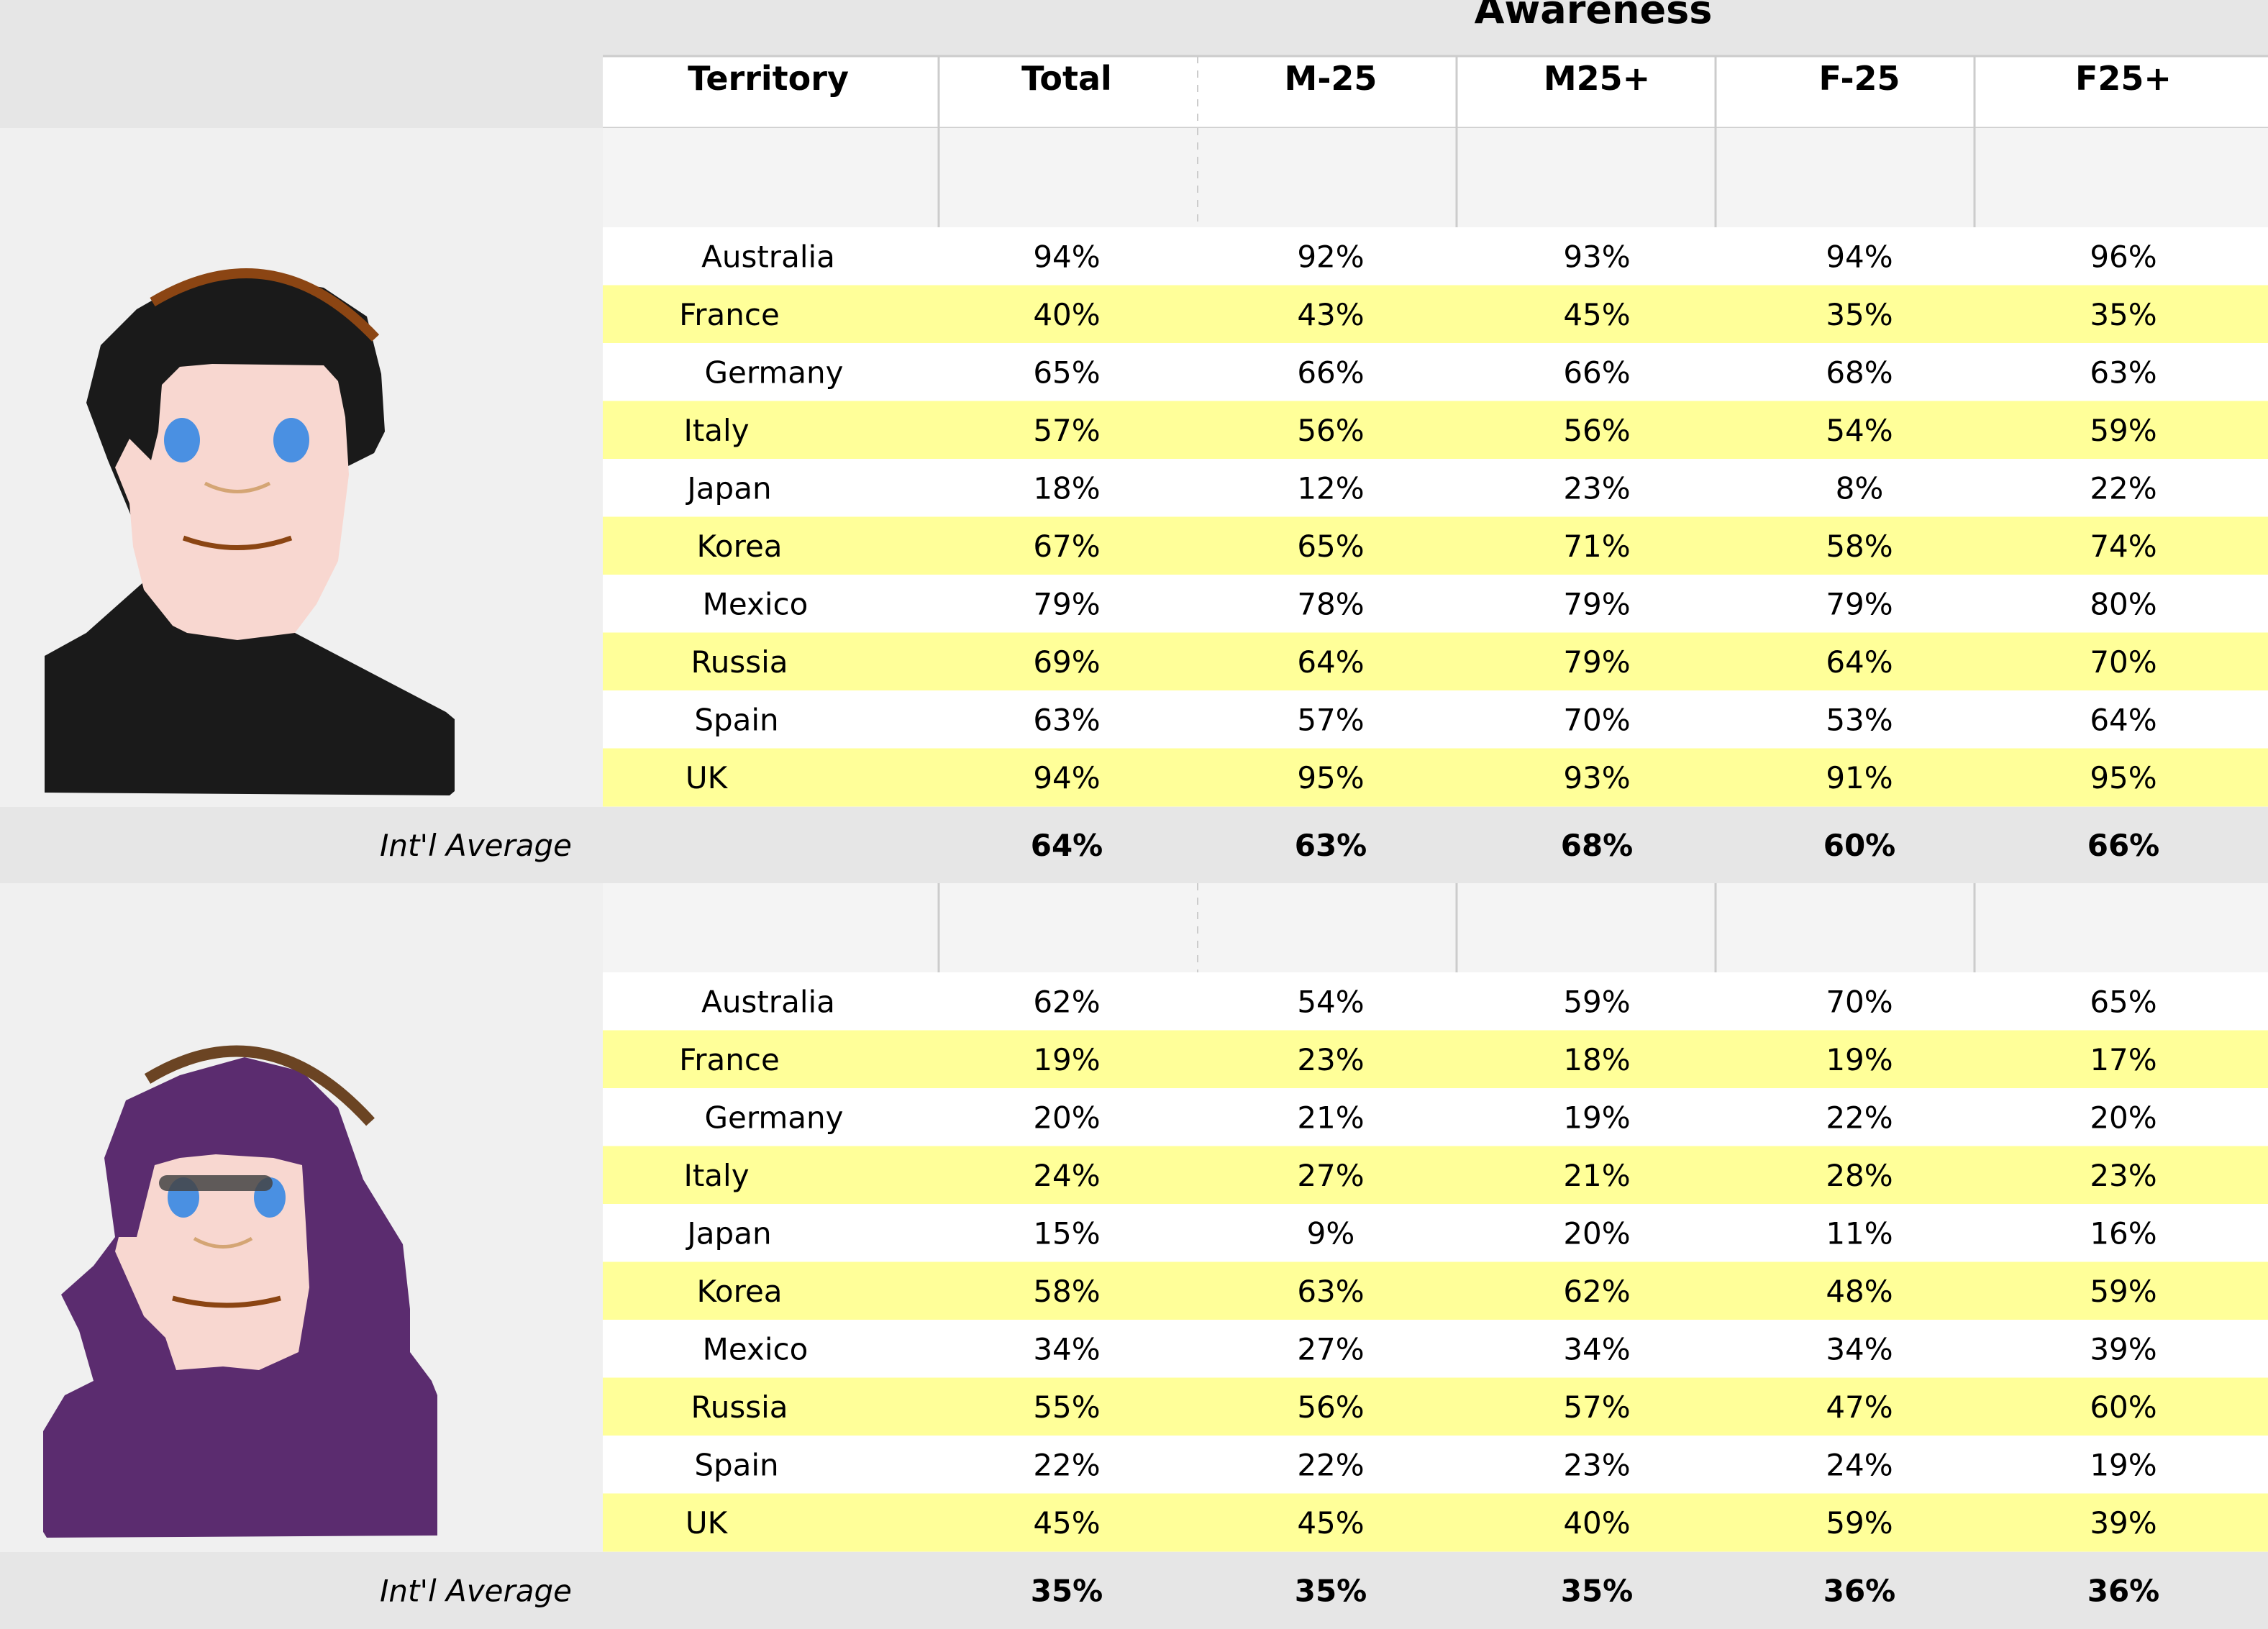 Image resolution: width=2268 pixels, height=1629 pixels. What do you see at coordinates (1596, 430) in the screenshot?
I see `section-0-row-3-value-3: 56%` at bounding box center [1596, 430].